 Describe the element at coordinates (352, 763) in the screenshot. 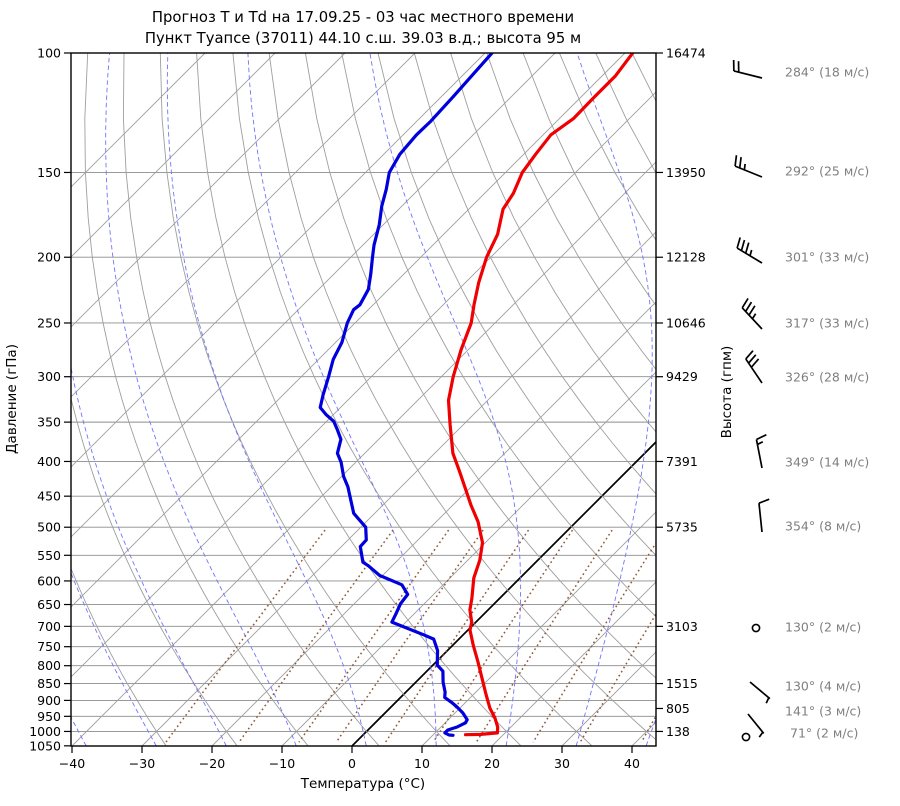

I see `temperature-tick-label: 0` at that location.